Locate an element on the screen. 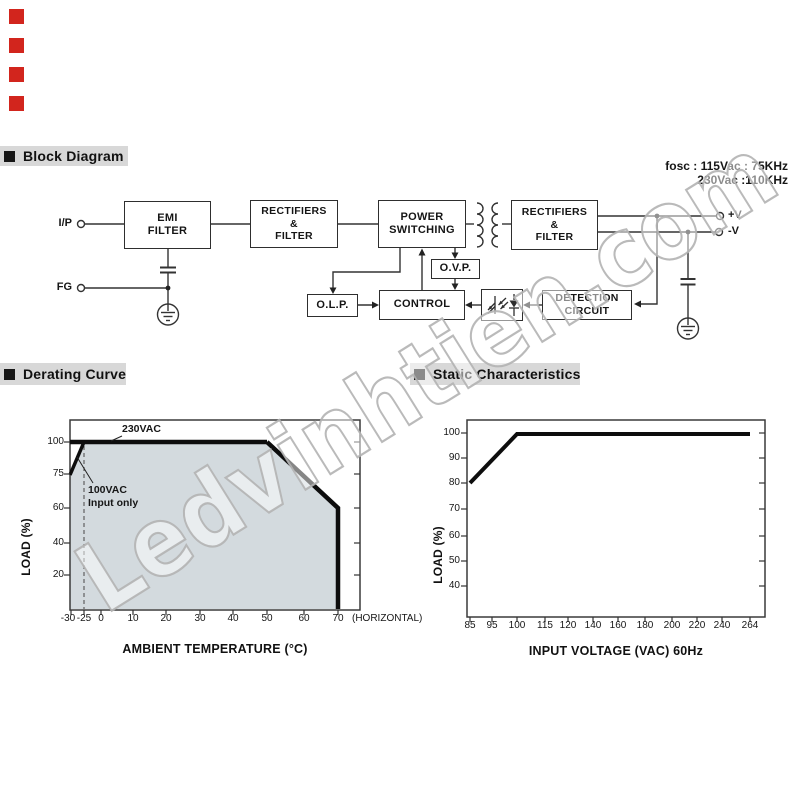  axis-tick-label: 115 is located at coordinates (545, 625).